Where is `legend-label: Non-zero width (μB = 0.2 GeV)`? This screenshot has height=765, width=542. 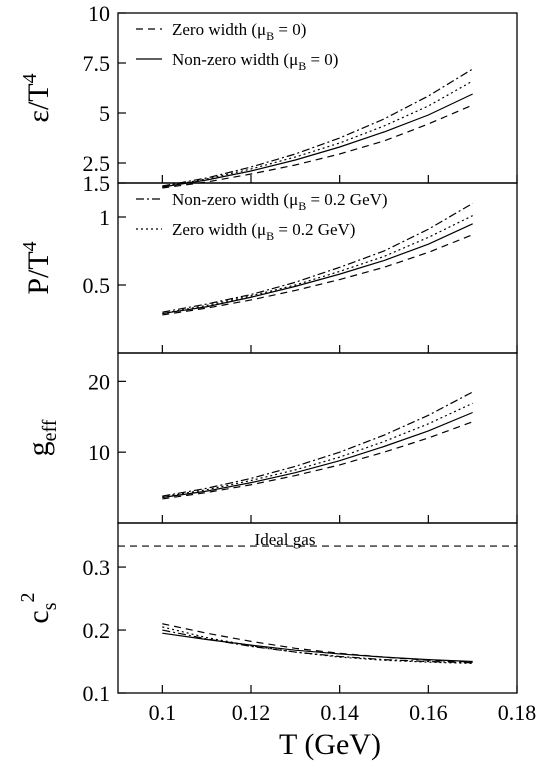
legend-label: Non-zero width (μB = 0.2 GeV) is located at coordinates (280, 201).